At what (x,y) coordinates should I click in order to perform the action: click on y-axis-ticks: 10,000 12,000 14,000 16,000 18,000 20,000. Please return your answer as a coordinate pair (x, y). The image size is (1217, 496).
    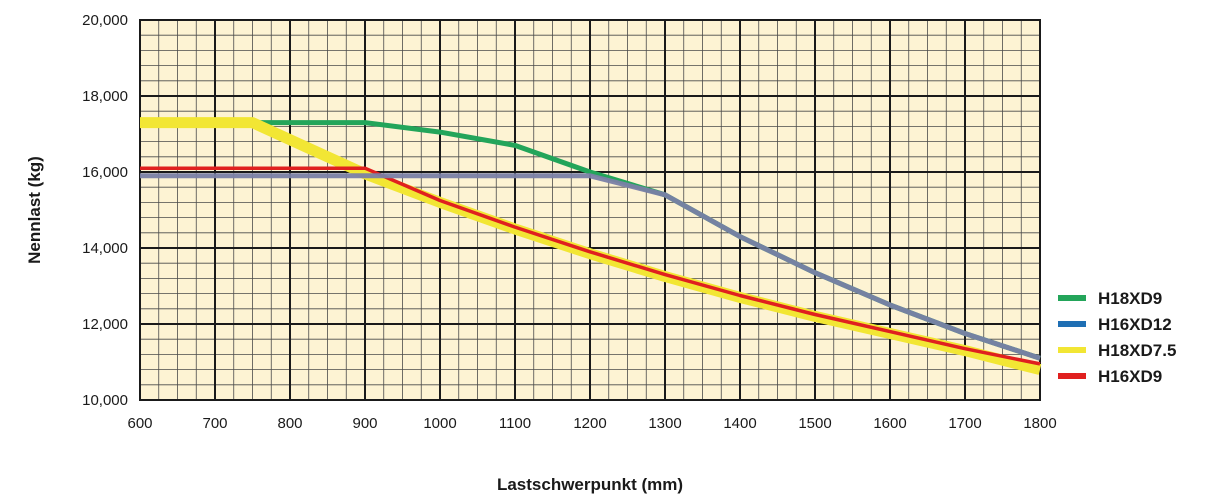
    Looking at the image, I should click on (105, 210).